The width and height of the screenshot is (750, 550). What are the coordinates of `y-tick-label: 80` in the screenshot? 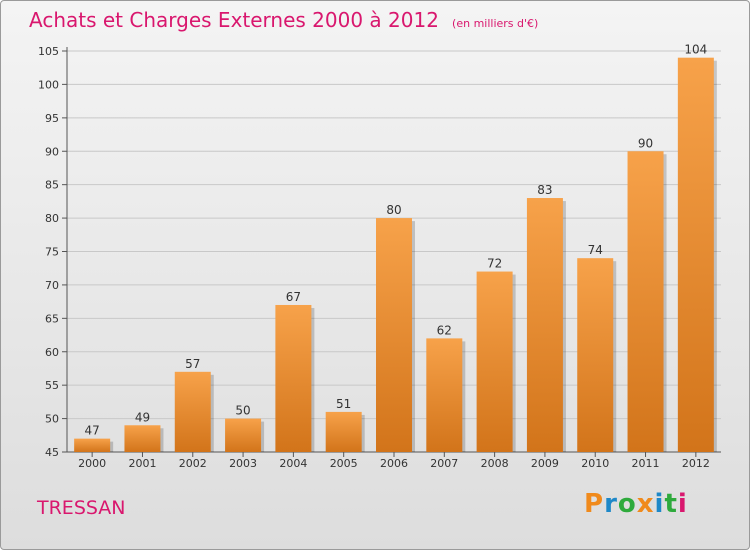 It's located at (52, 218).